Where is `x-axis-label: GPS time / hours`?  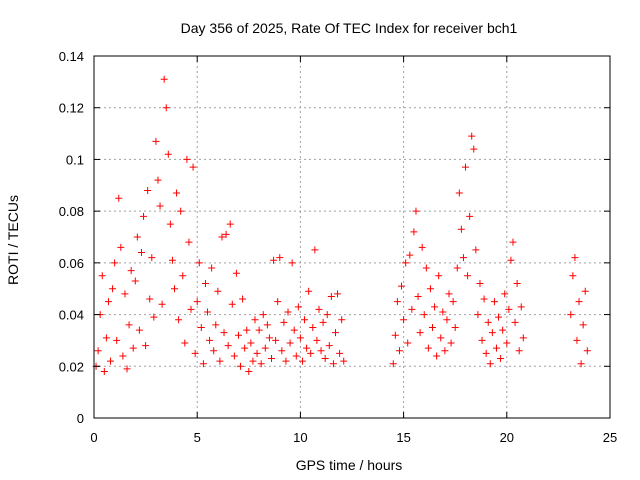 x-axis-label: GPS time / hours is located at coordinates (349, 465).